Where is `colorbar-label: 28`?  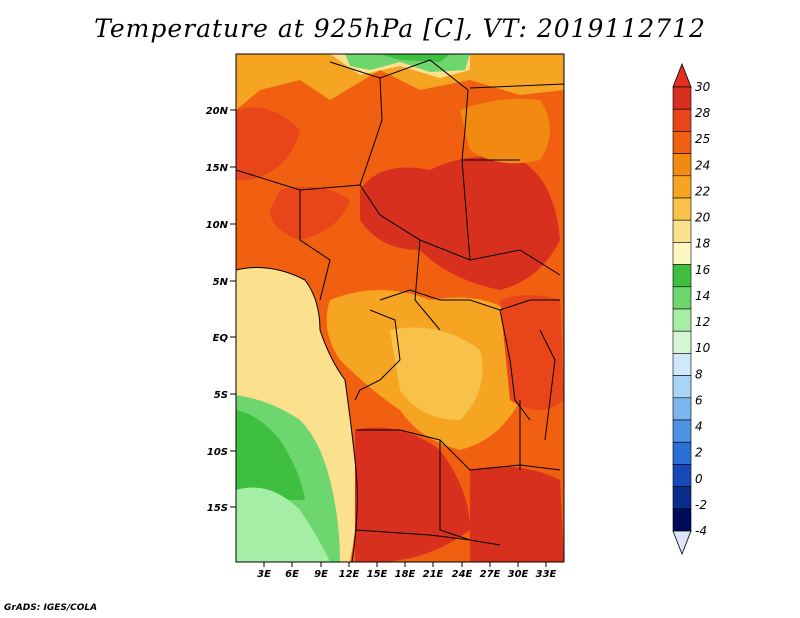 colorbar-label: 28 is located at coordinates (703, 113).